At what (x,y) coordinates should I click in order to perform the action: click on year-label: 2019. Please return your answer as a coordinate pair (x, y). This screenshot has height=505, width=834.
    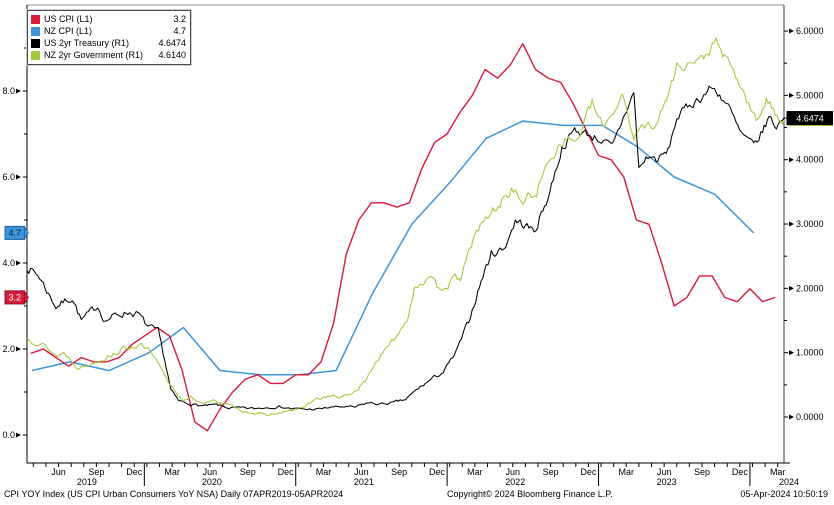
    Looking at the image, I should click on (87, 482).